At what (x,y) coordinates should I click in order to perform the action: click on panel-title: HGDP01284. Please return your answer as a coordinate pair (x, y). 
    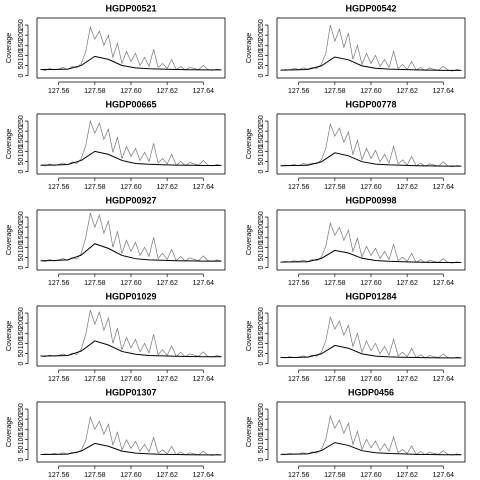
    Looking at the image, I should click on (370, 296).